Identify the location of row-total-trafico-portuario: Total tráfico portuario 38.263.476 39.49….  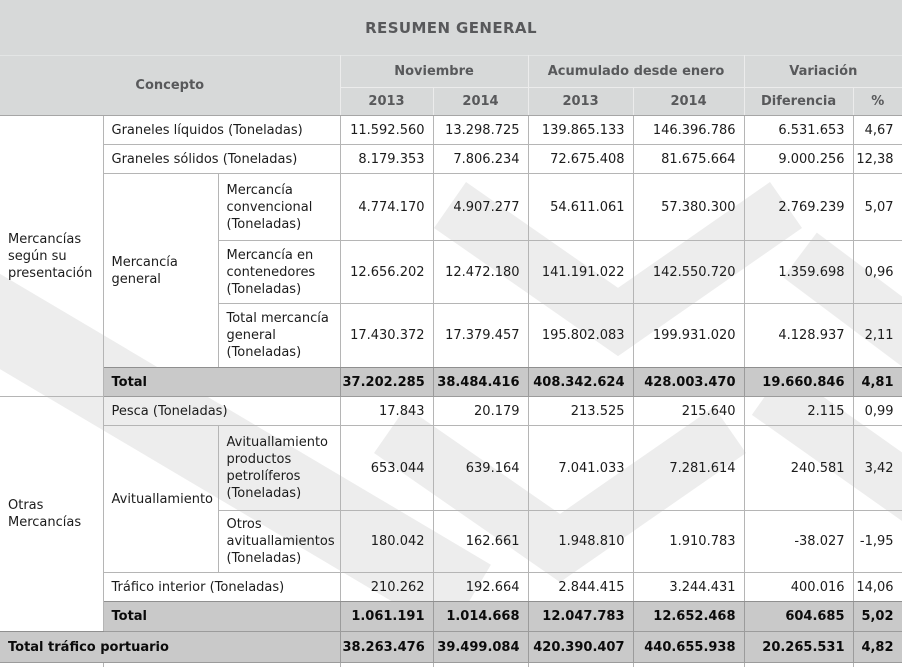
(451, 647).